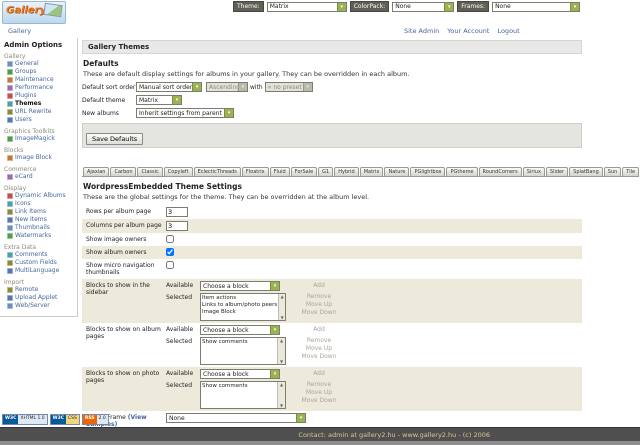 The width and height of the screenshot is (640, 445). Describe the element at coordinates (288, 87) in the screenshot. I see `sort-preset-select: « no preset » ▾` at that location.